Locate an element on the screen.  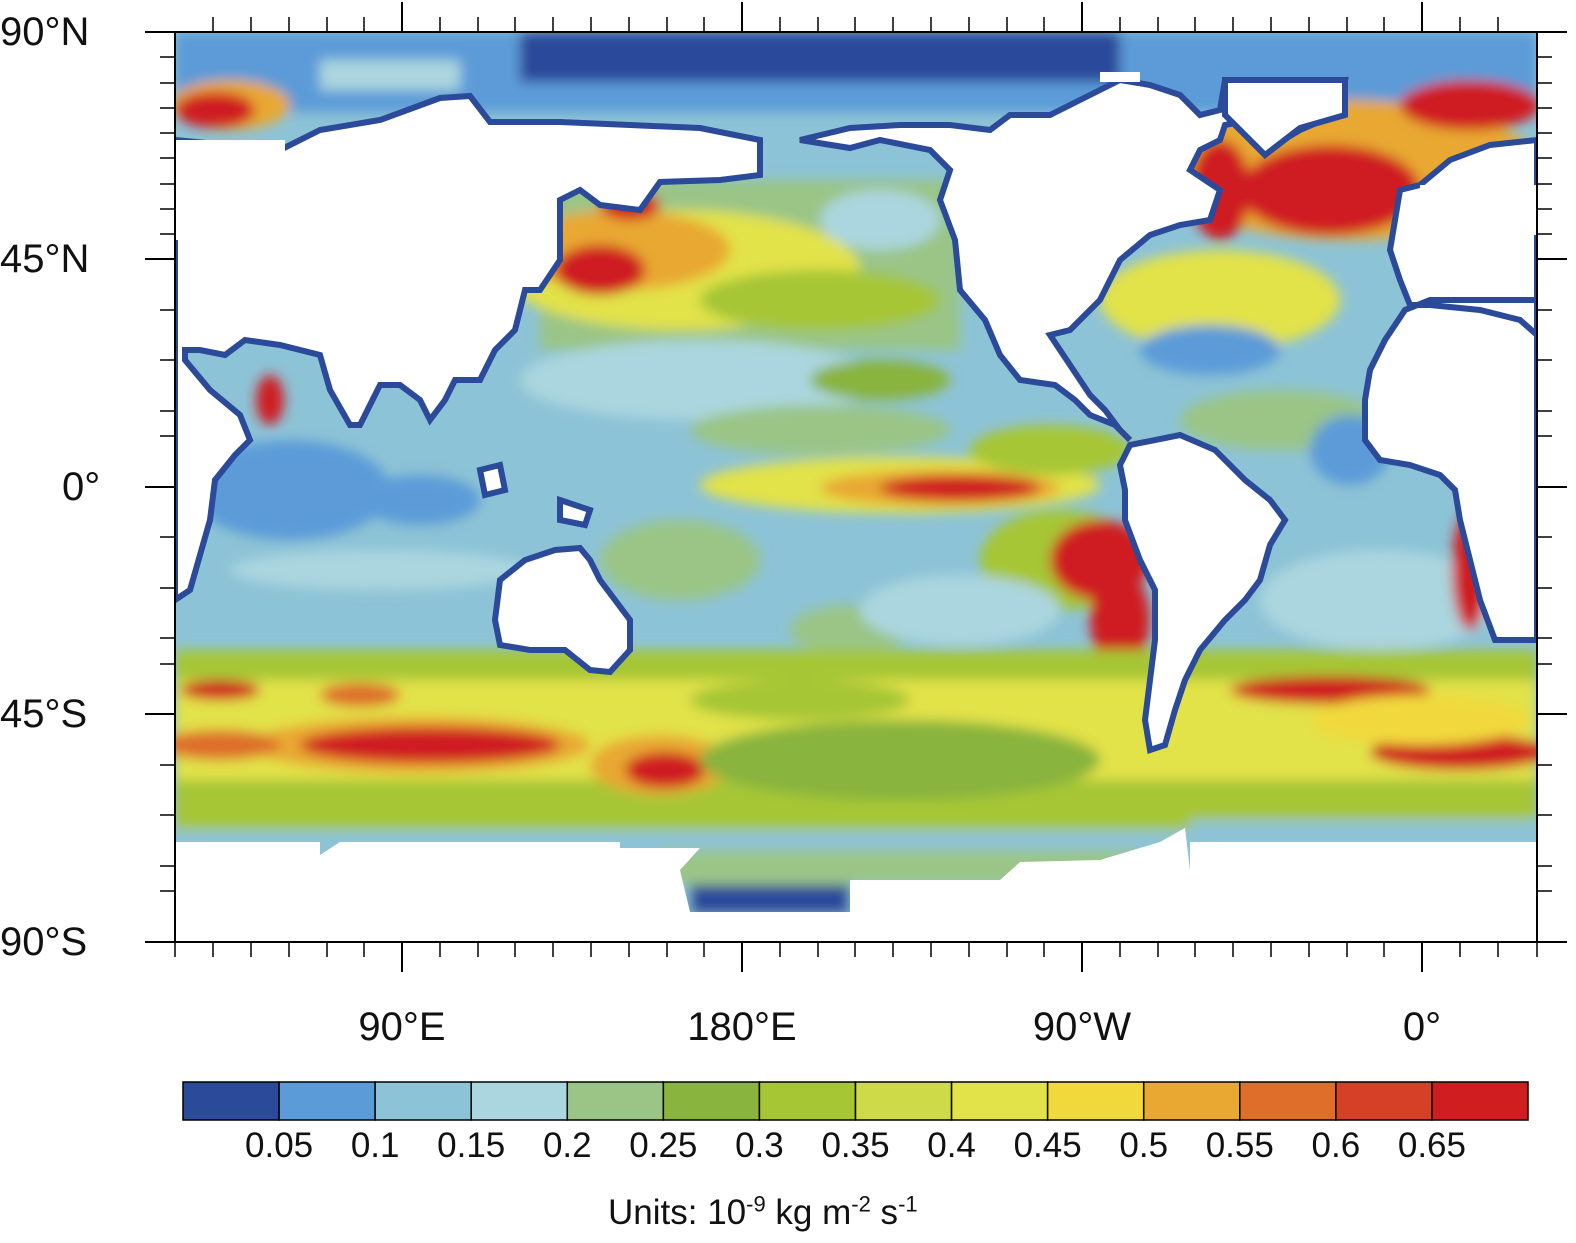
lon-label-180e: 180°E is located at coordinates (742, 1027).